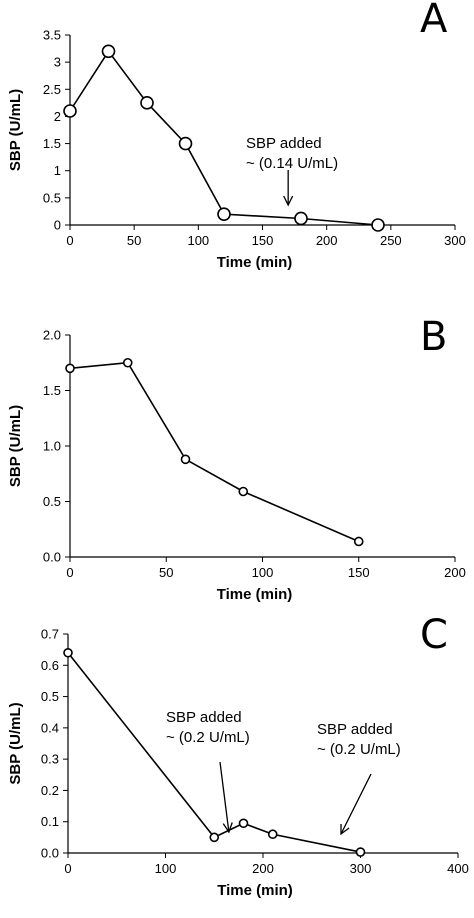  Describe the element at coordinates (57, 170) in the screenshot. I see `y-tick-label: 1` at that location.